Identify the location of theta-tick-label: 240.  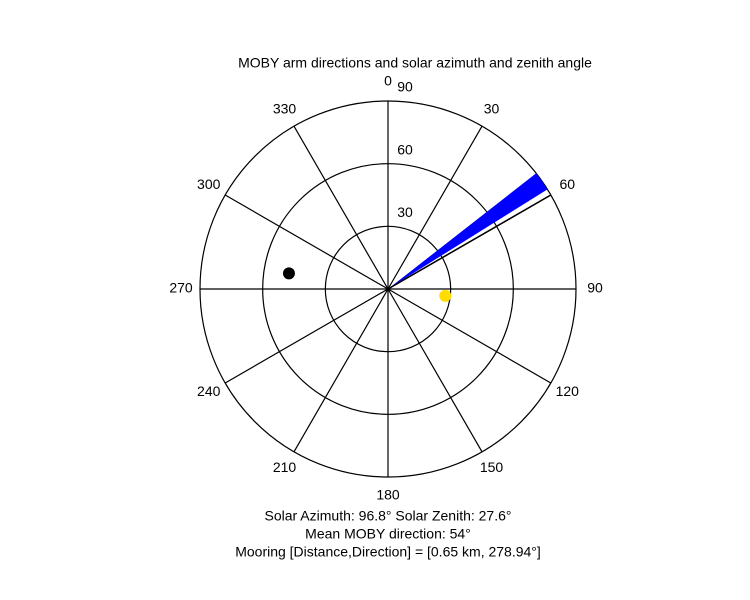
(209, 391).